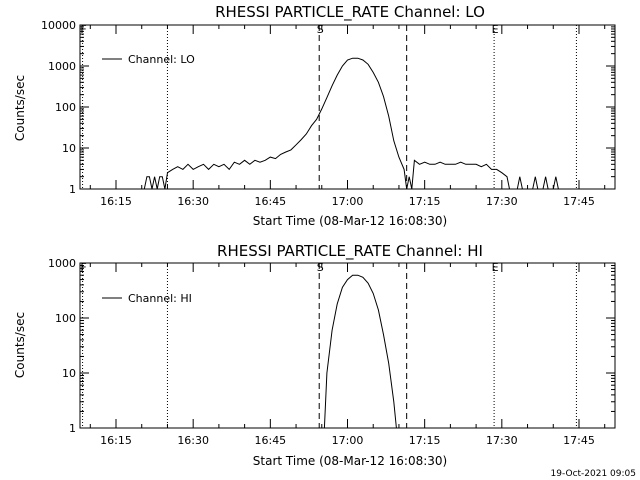  What do you see at coordinates (350, 12) in the screenshot?
I see `lo-chart-title: RHESSI PARTICLE_RATE Channel: LO` at bounding box center [350, 12].